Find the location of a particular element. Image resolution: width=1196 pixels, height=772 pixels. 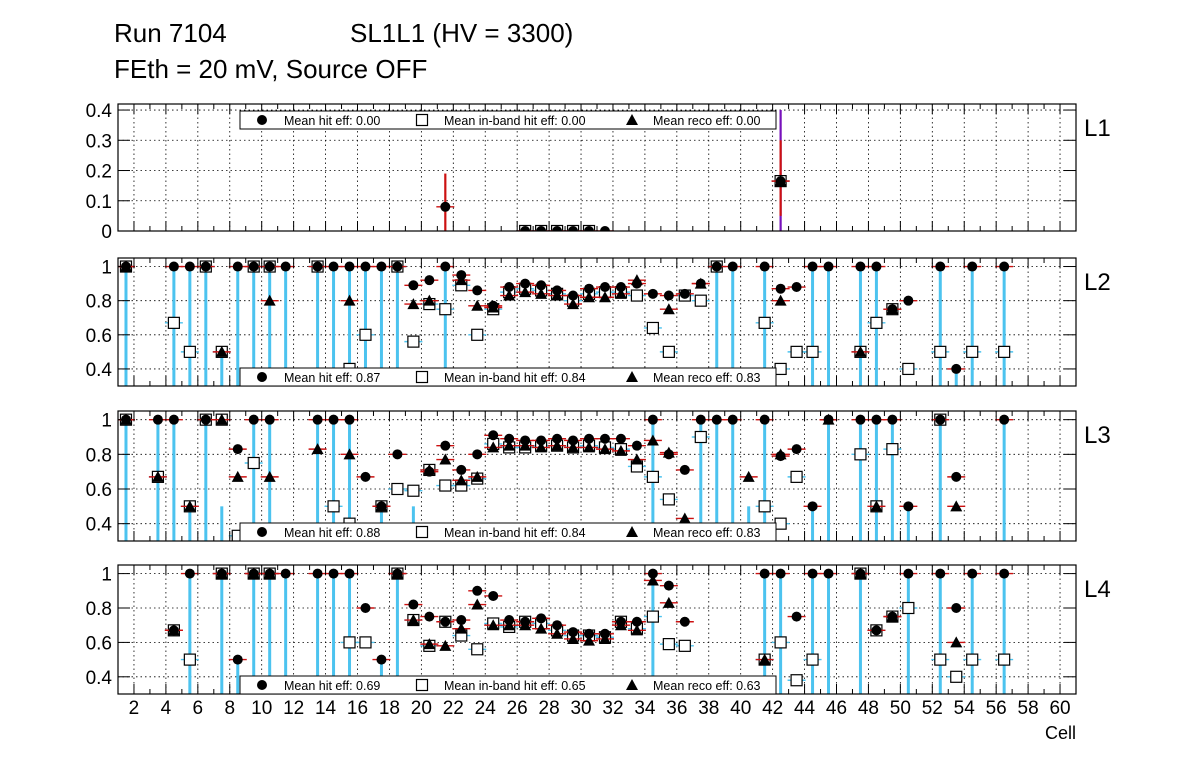

grid-lines is located at coordinates (597, 629).